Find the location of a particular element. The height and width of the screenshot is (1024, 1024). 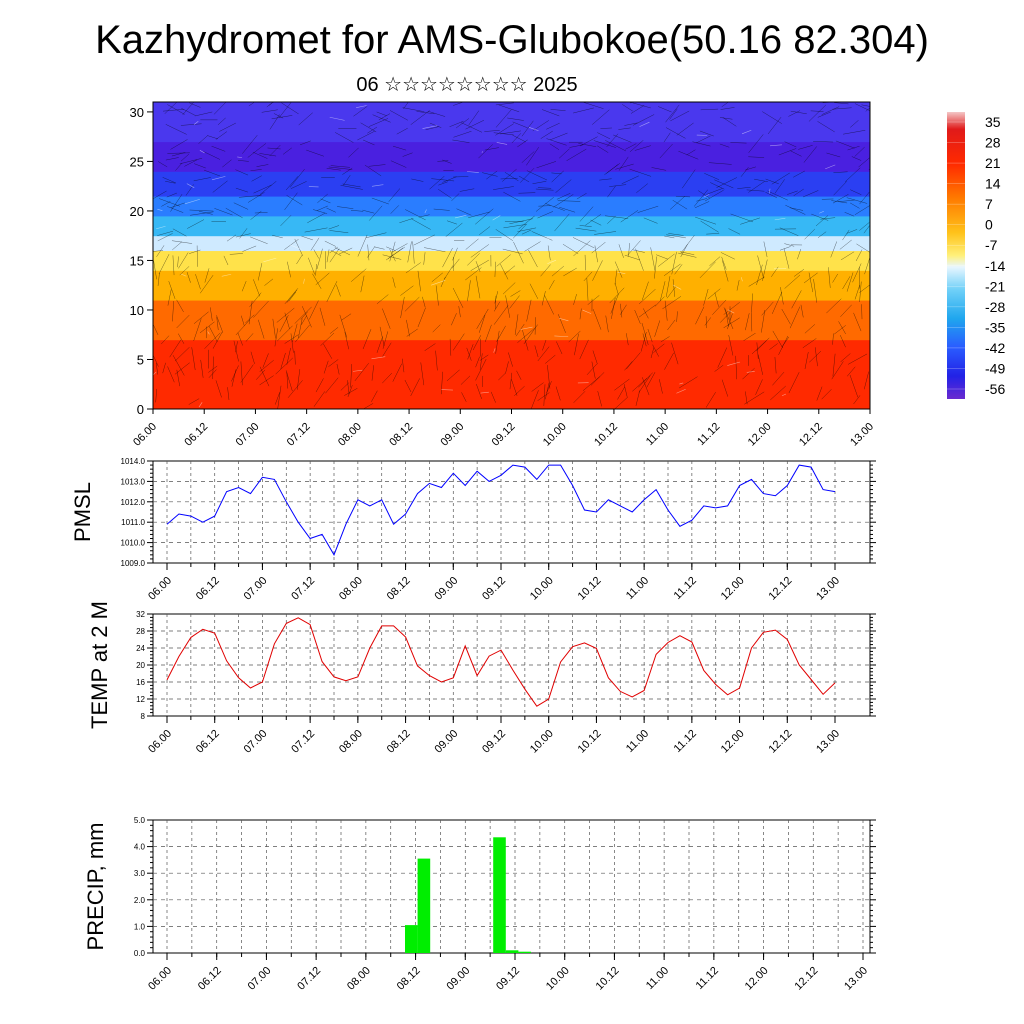

y-tick-label: 32 is located at coordinates (140, 614).